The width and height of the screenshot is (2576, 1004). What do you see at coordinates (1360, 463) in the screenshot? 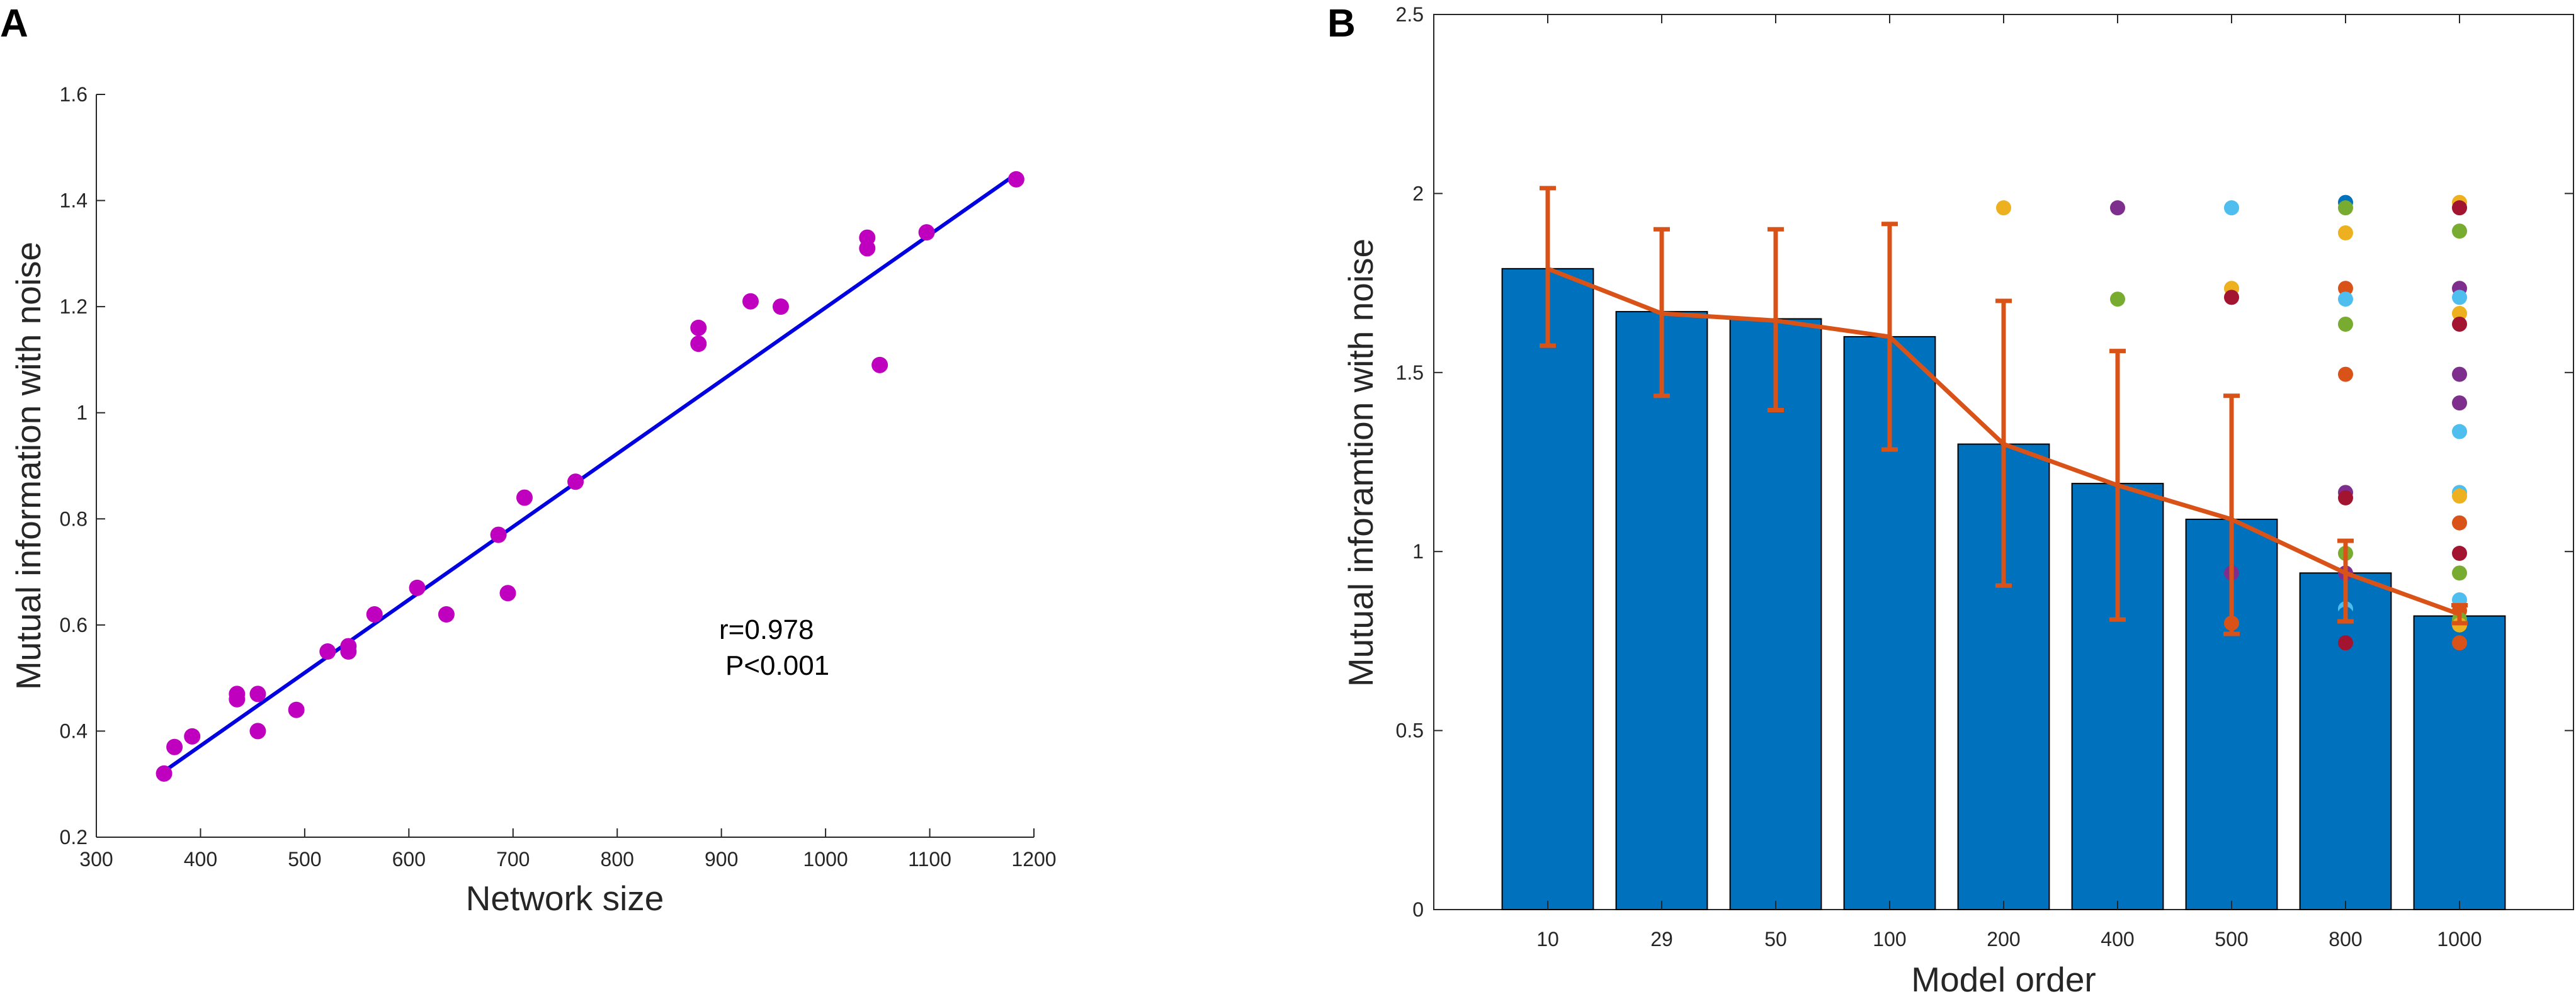
I see `panel-b-y-label: Mutual inforamtion with noise` at bounding box center [1360, 463].